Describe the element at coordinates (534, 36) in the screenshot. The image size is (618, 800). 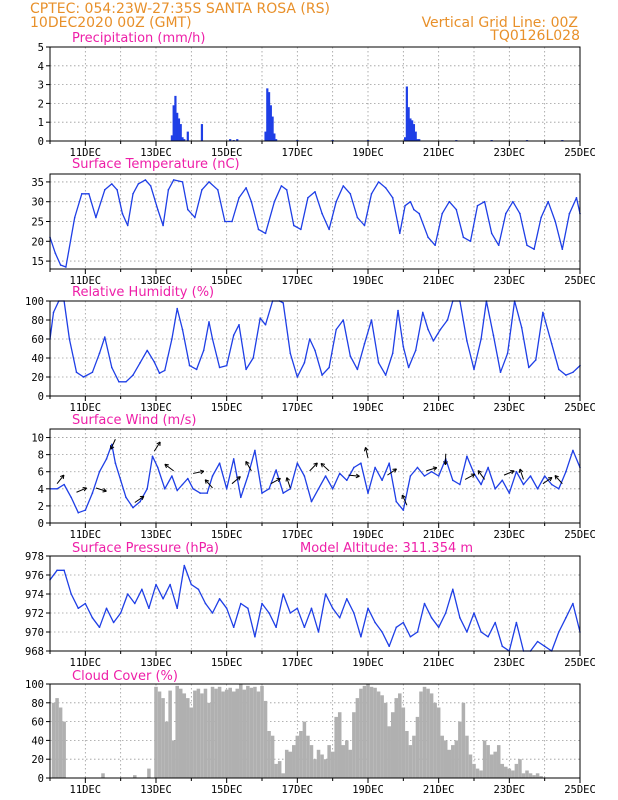
I see `model-id: TQ0126L028` at that location.